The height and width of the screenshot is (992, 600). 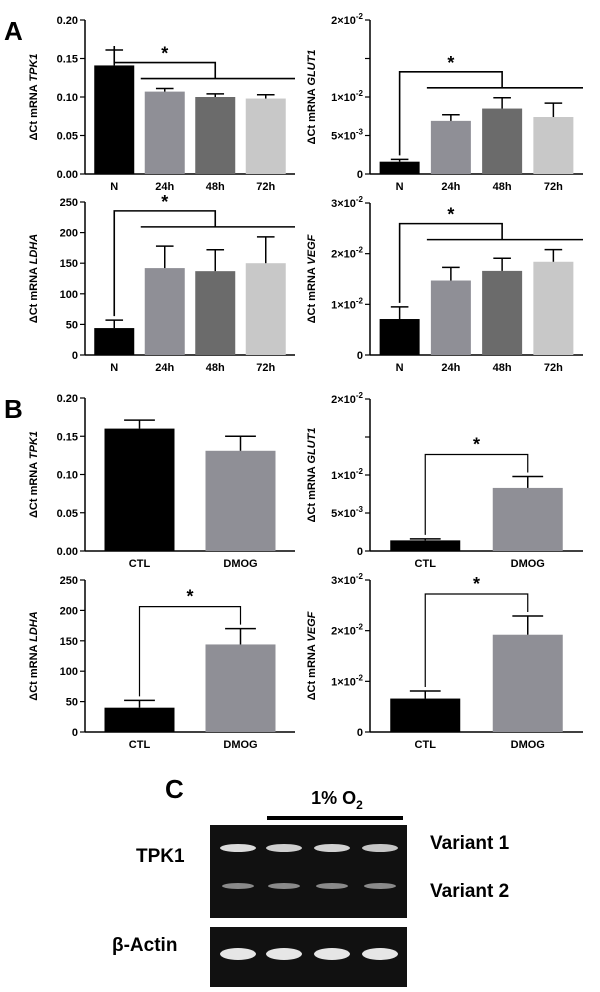 I want to click on y-tick-label-main: 0.15, so click(x=67, y=437).